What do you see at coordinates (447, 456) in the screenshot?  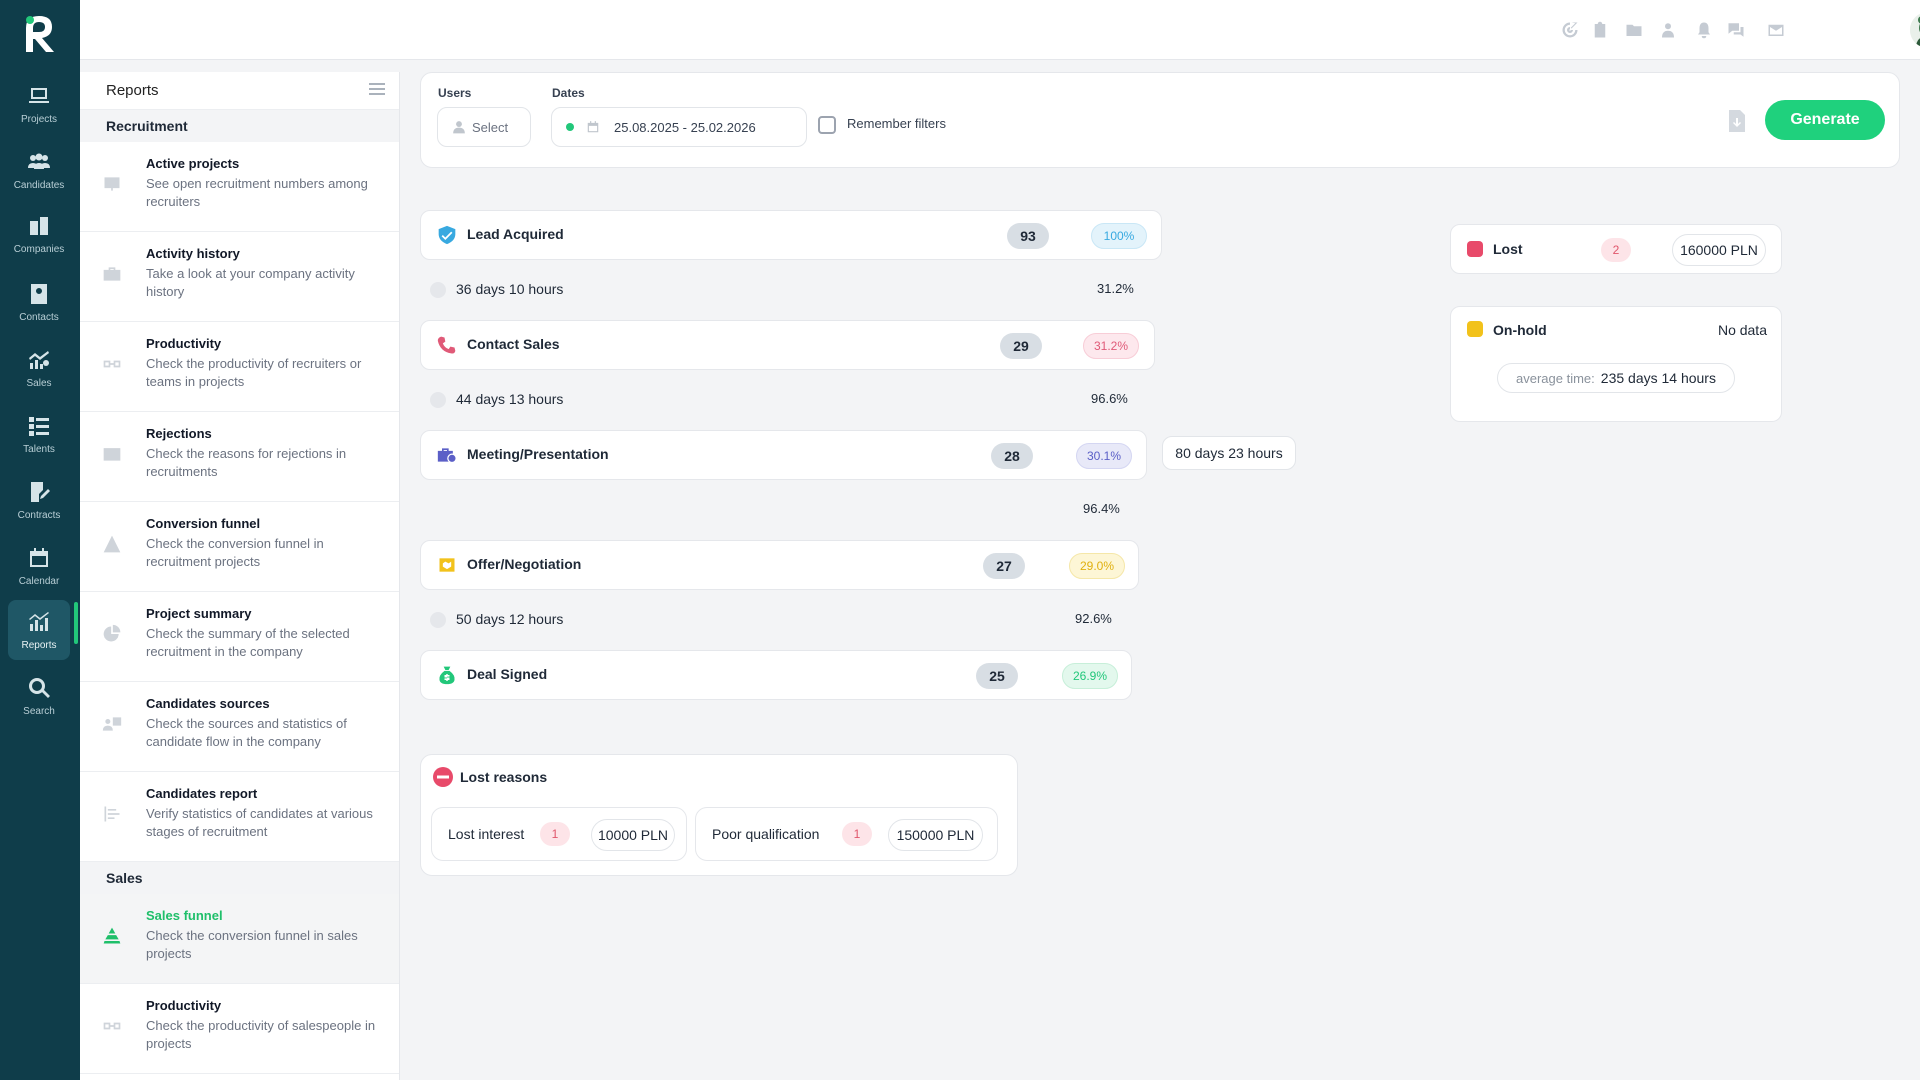 I see `briefcase-clock-icon` at bounding box center [447, 456].